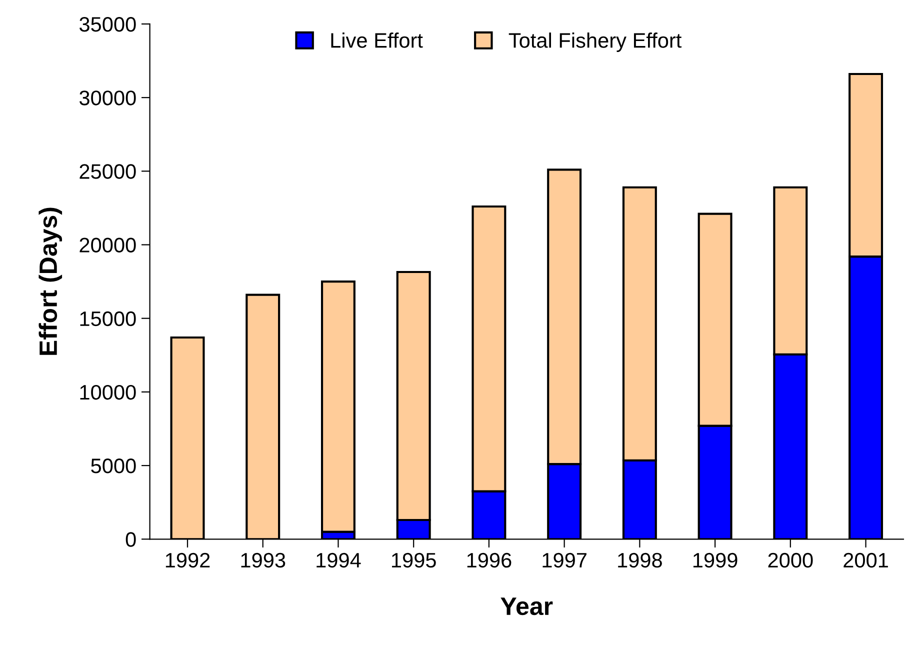  What do you see at coordinates (640, 560) in the screenshot?
I see `x-tick-label: 1998` at bounding box center [640, 560].